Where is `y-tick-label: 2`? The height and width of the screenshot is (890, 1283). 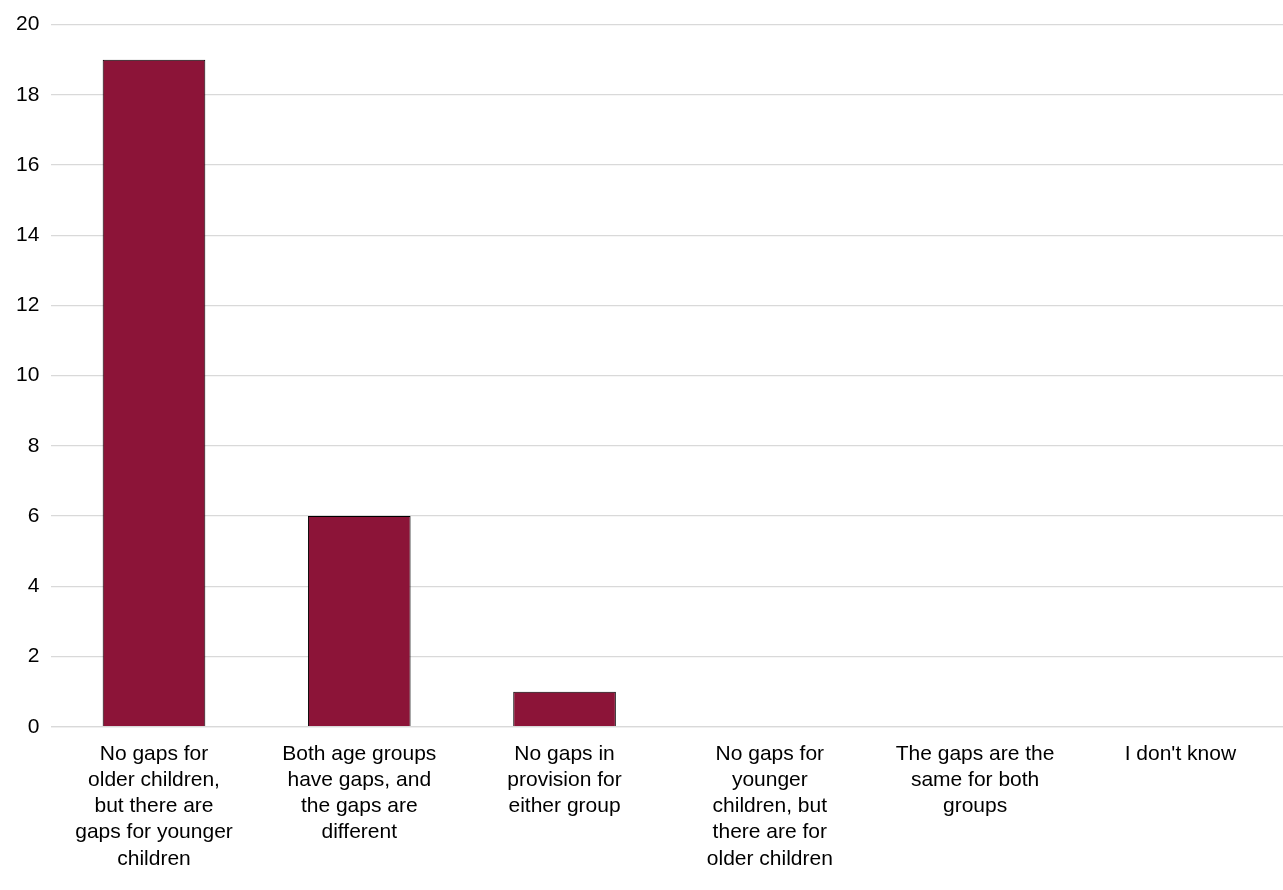
y-tick-label: 2 is located at coordinates (33, 655).